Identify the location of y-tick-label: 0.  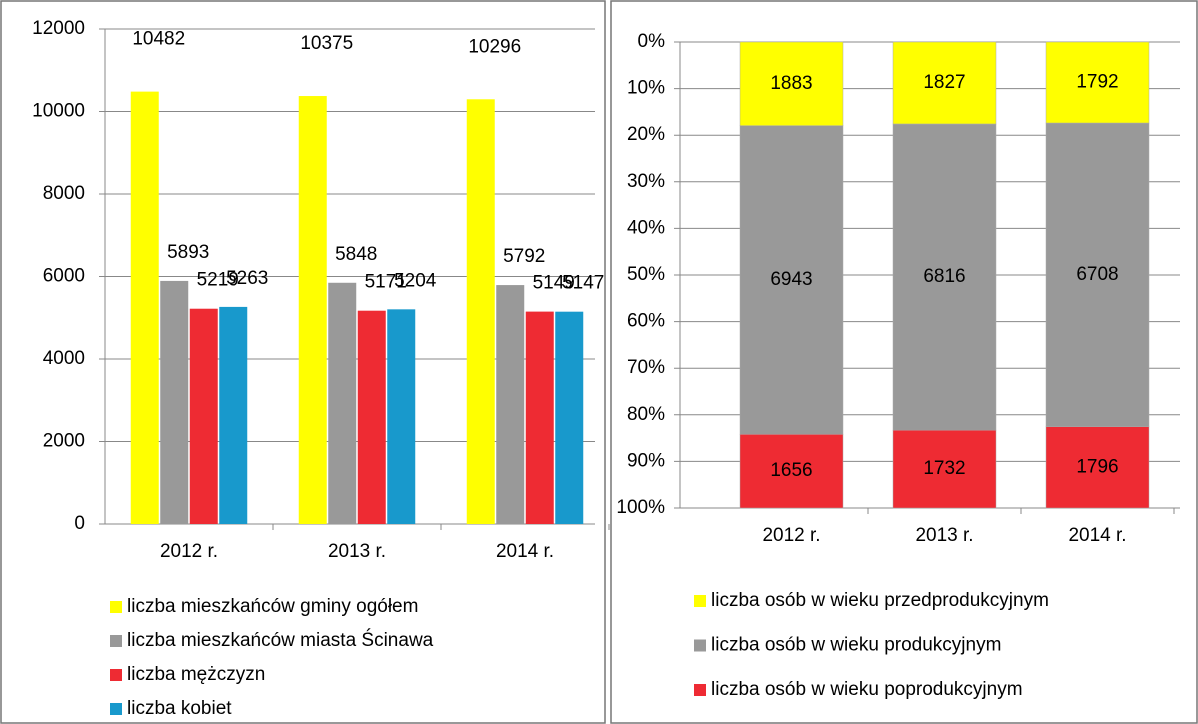
(79, 523).